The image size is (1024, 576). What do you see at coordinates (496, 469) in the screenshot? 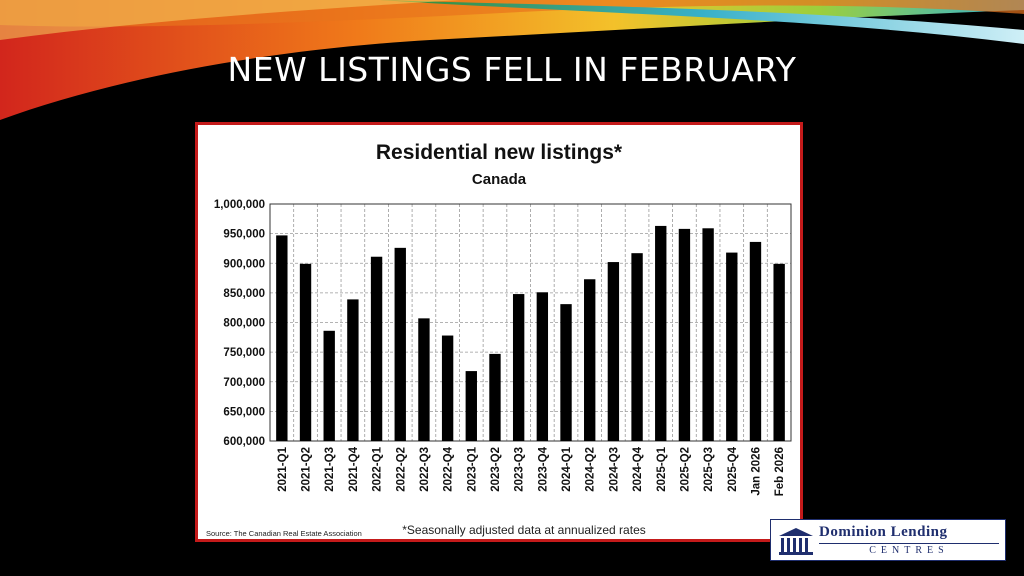
I see `x-tick-label: 2023-Q2` at bounding box center [496, 469].